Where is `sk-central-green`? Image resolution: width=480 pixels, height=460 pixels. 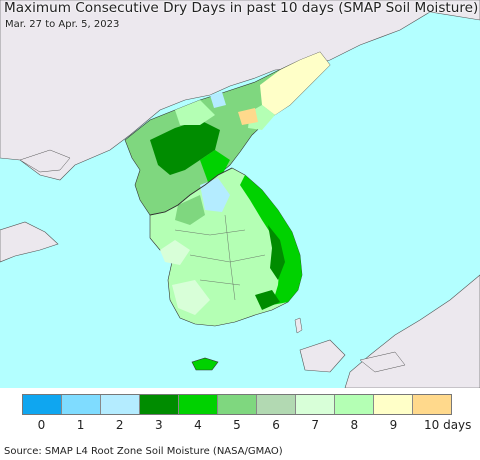
sk-central-green is located at coordinates (190, 210).